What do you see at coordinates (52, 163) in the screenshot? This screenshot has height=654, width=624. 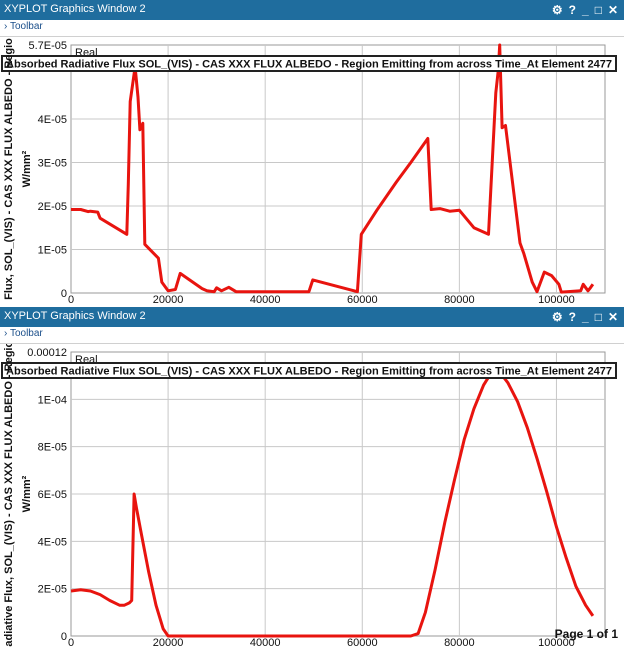 I see `y-tick-label: 3E-05` at bounding box center [52, 163].